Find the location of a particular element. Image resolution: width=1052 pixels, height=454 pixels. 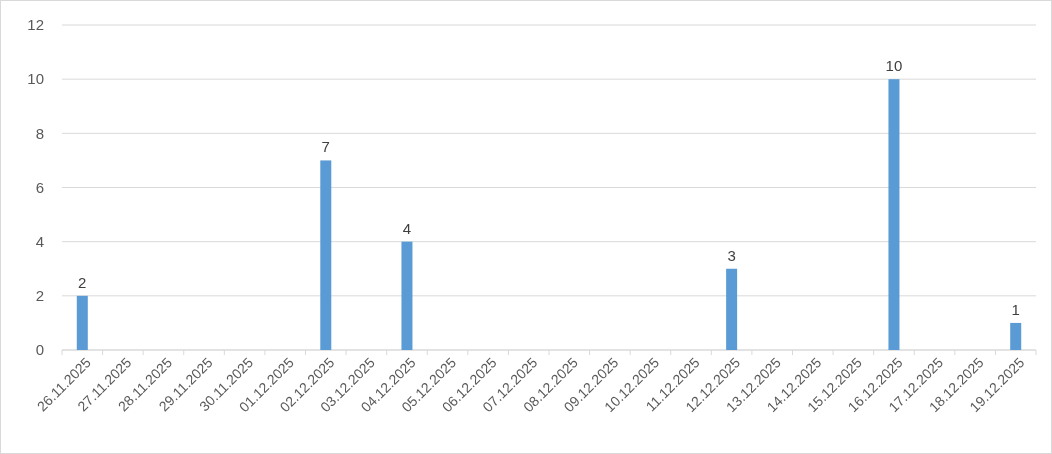

data-label: 3 is located at coordinates (731, 255).